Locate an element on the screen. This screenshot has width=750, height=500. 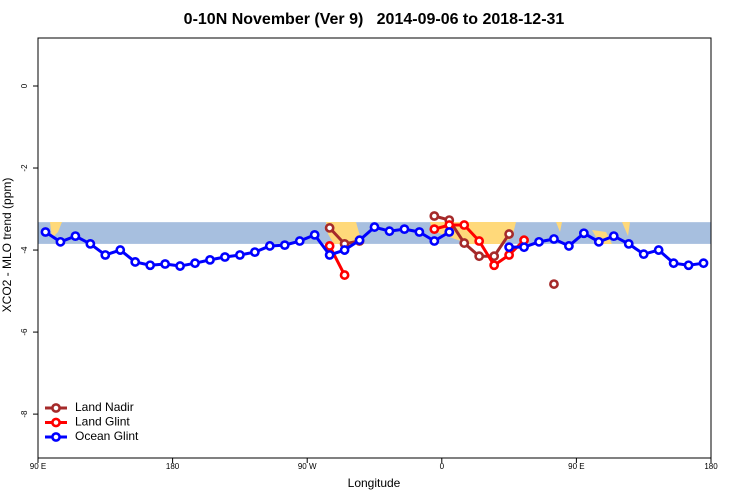
y-tick-label: 0 is located at coordinates (24, 85).